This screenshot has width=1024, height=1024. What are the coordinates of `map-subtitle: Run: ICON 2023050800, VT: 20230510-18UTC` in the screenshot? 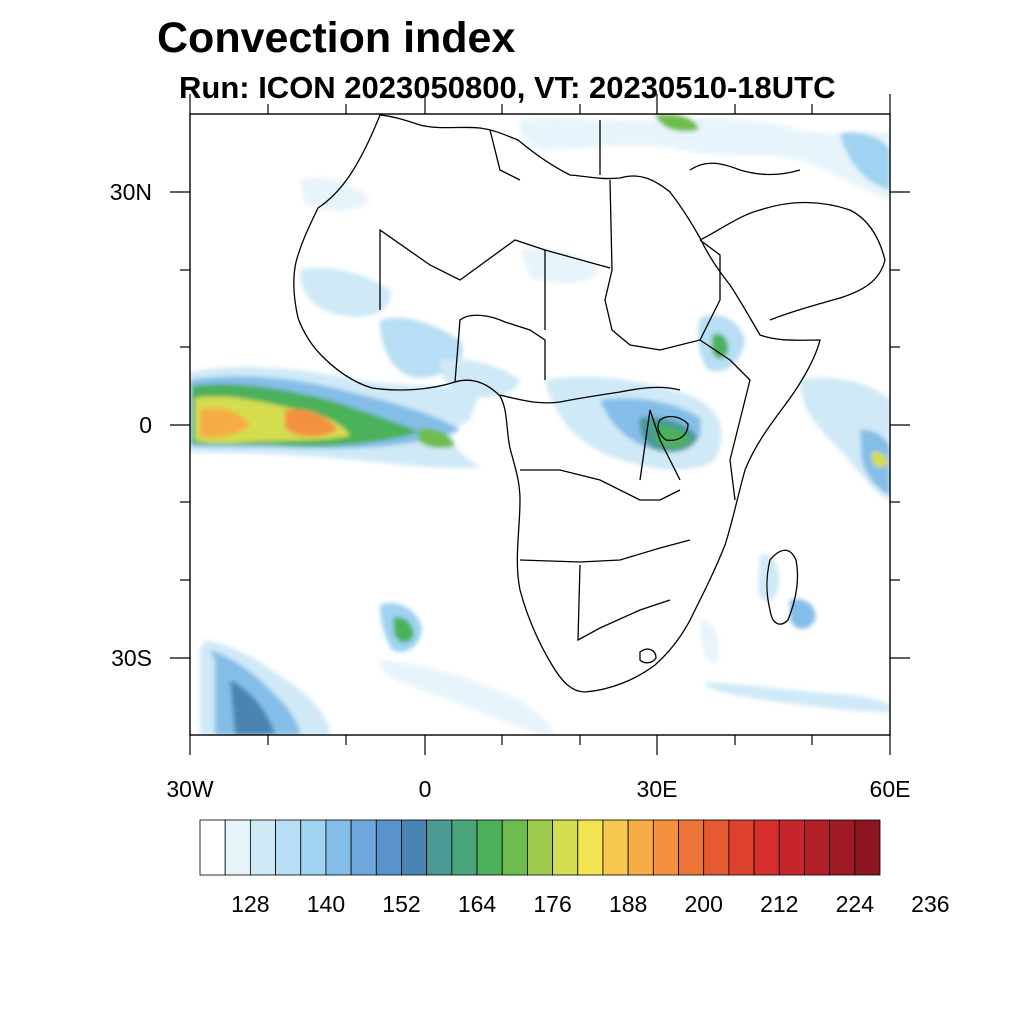 It's located at (507, 87).